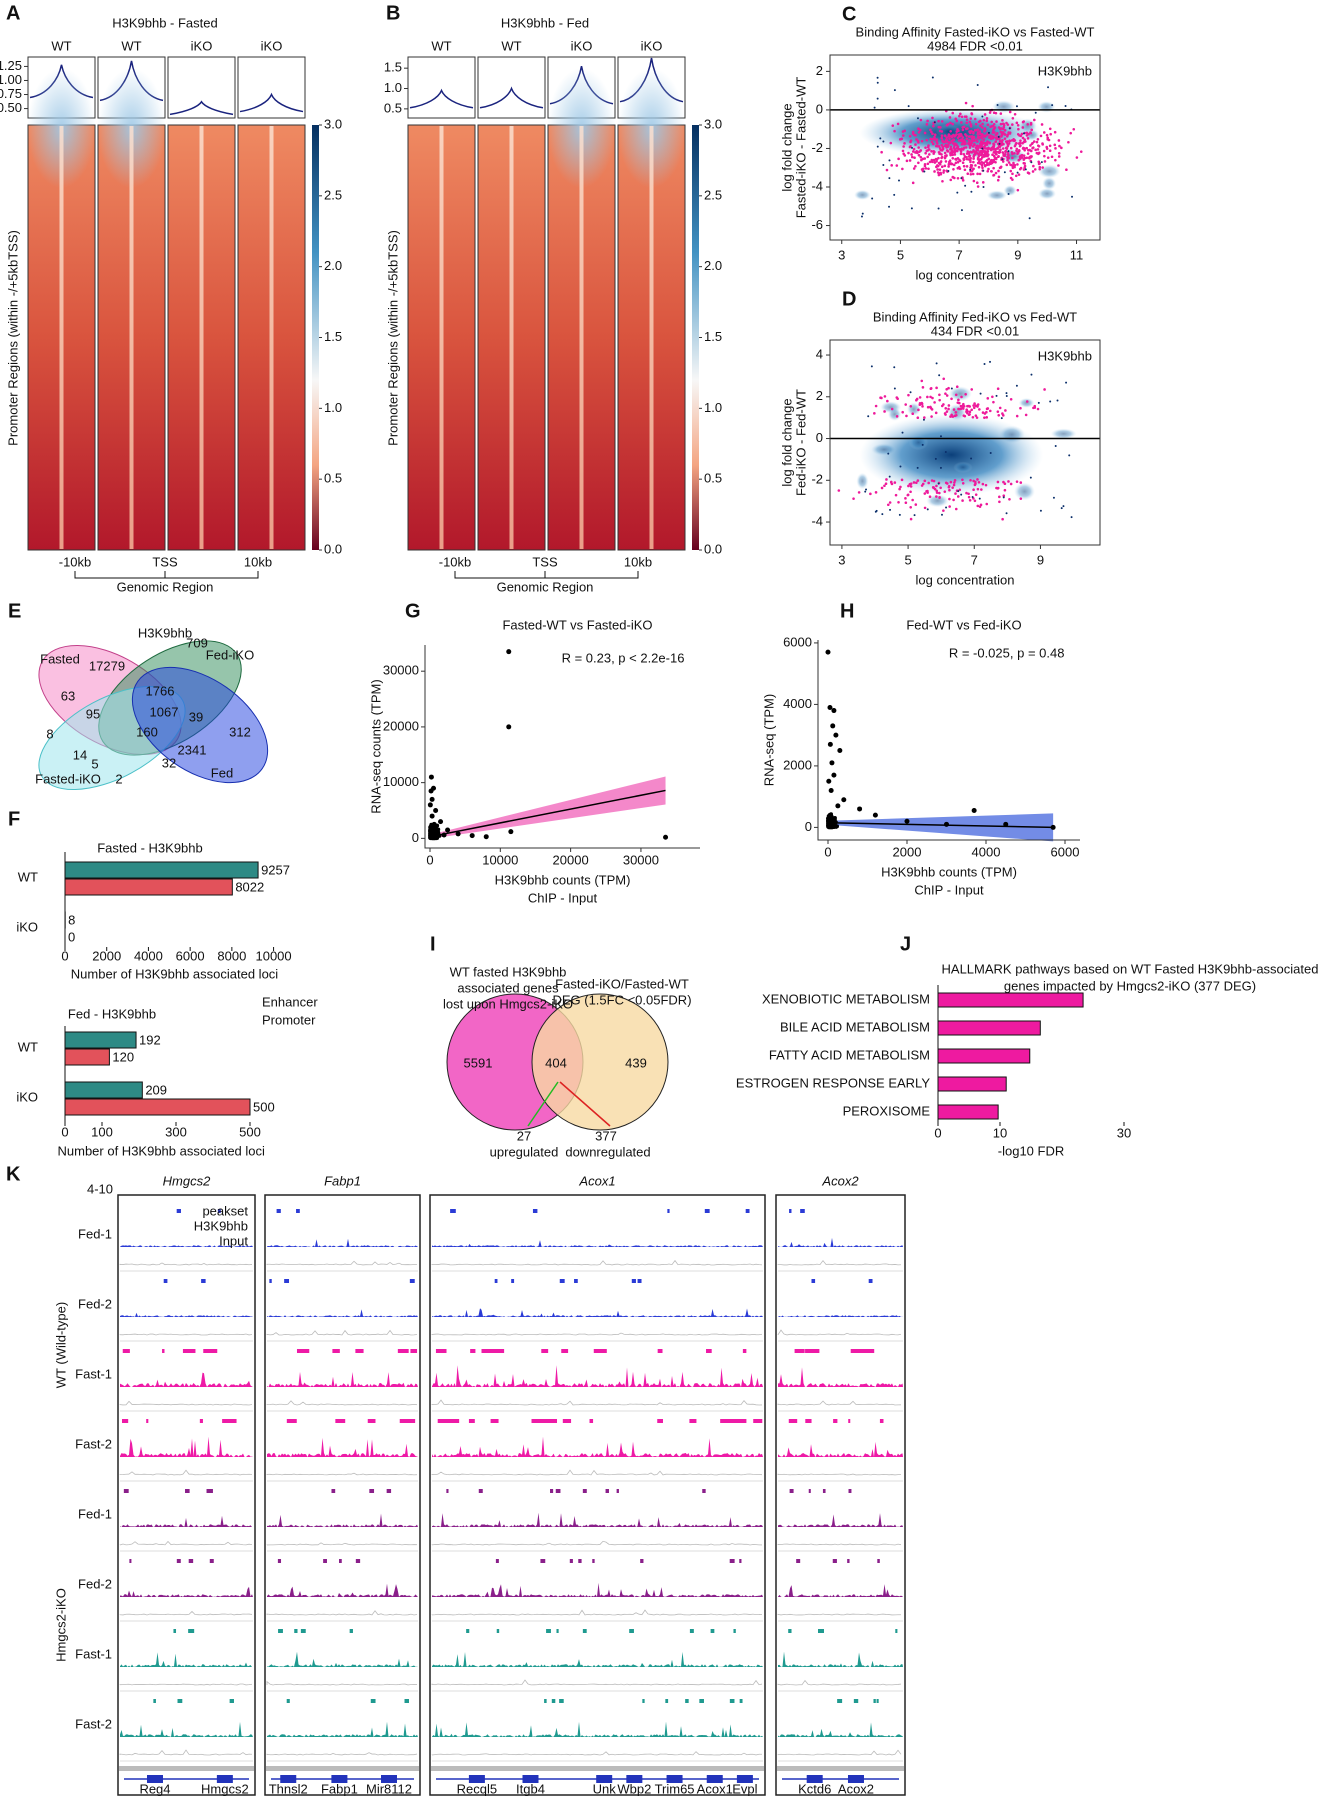  I want to click on profile-tick-label: 0.5, so click(393, 107).